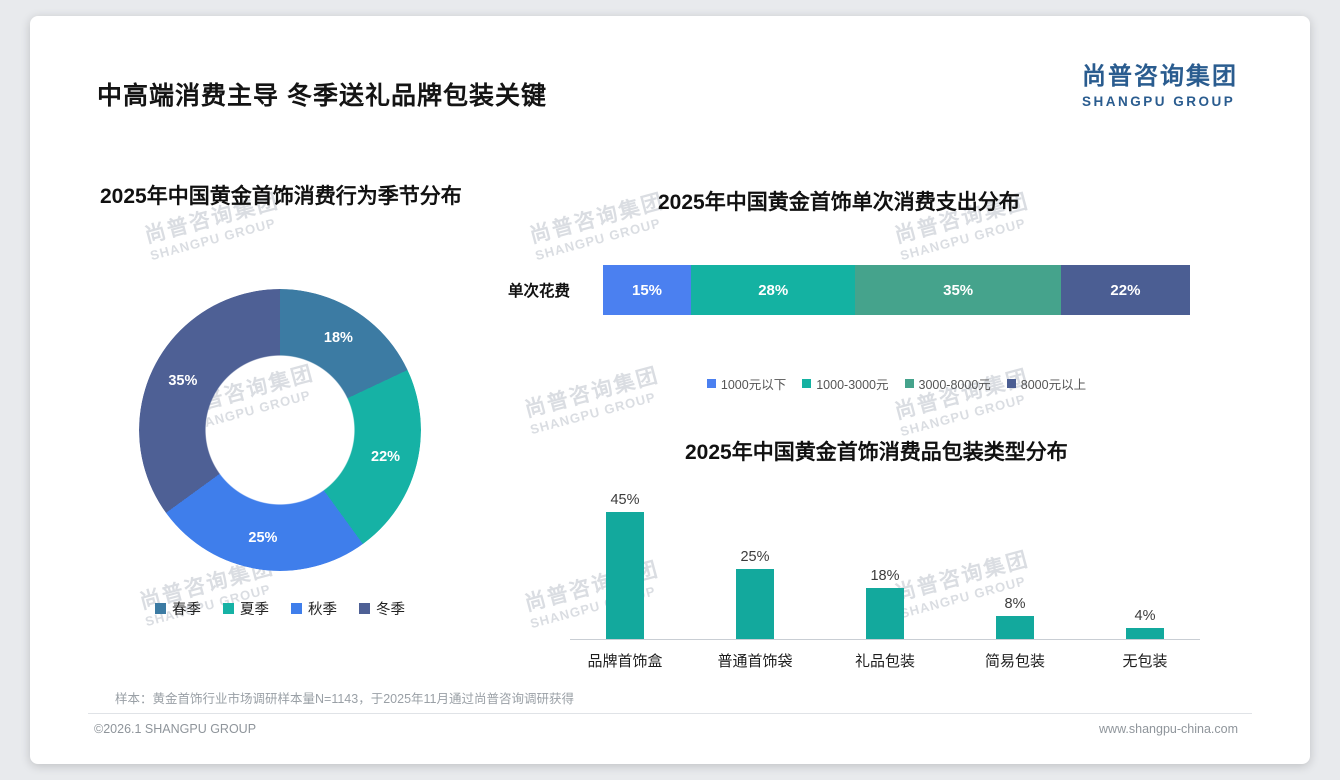 This screenshot has width=1340, height=780. What do you see at coordinates (876, 452) in the screenshot?
I see `bar-chart-title: 2025年中国黄金首饰消费品包装类型分布` at bounding box center [876, 452].